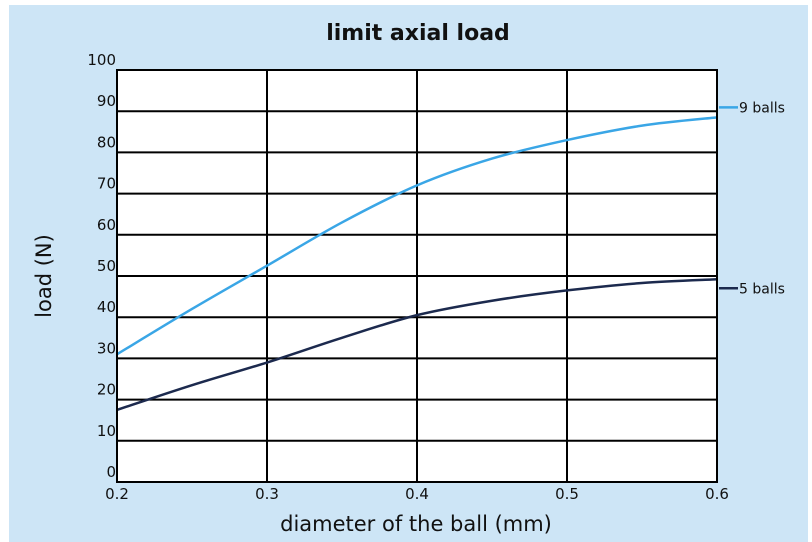 This screenshot has width=812, height=542. I want to click on y-tick-label: 70, so click(106, 184).